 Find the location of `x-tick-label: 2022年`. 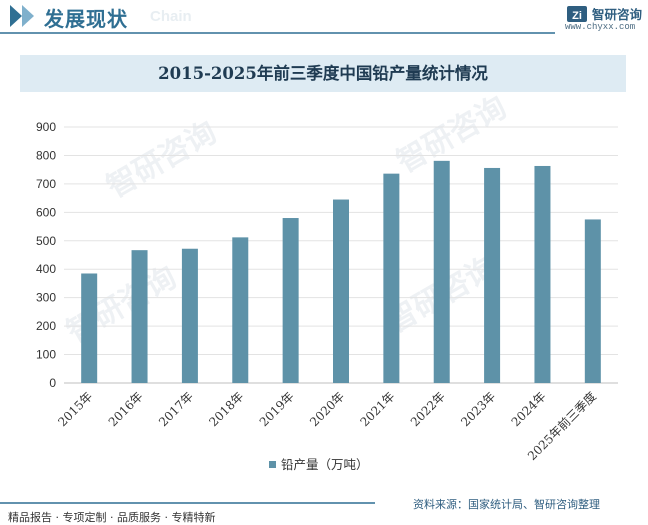

x-tick-label: 2022年 is located at coordinates (428, 409).